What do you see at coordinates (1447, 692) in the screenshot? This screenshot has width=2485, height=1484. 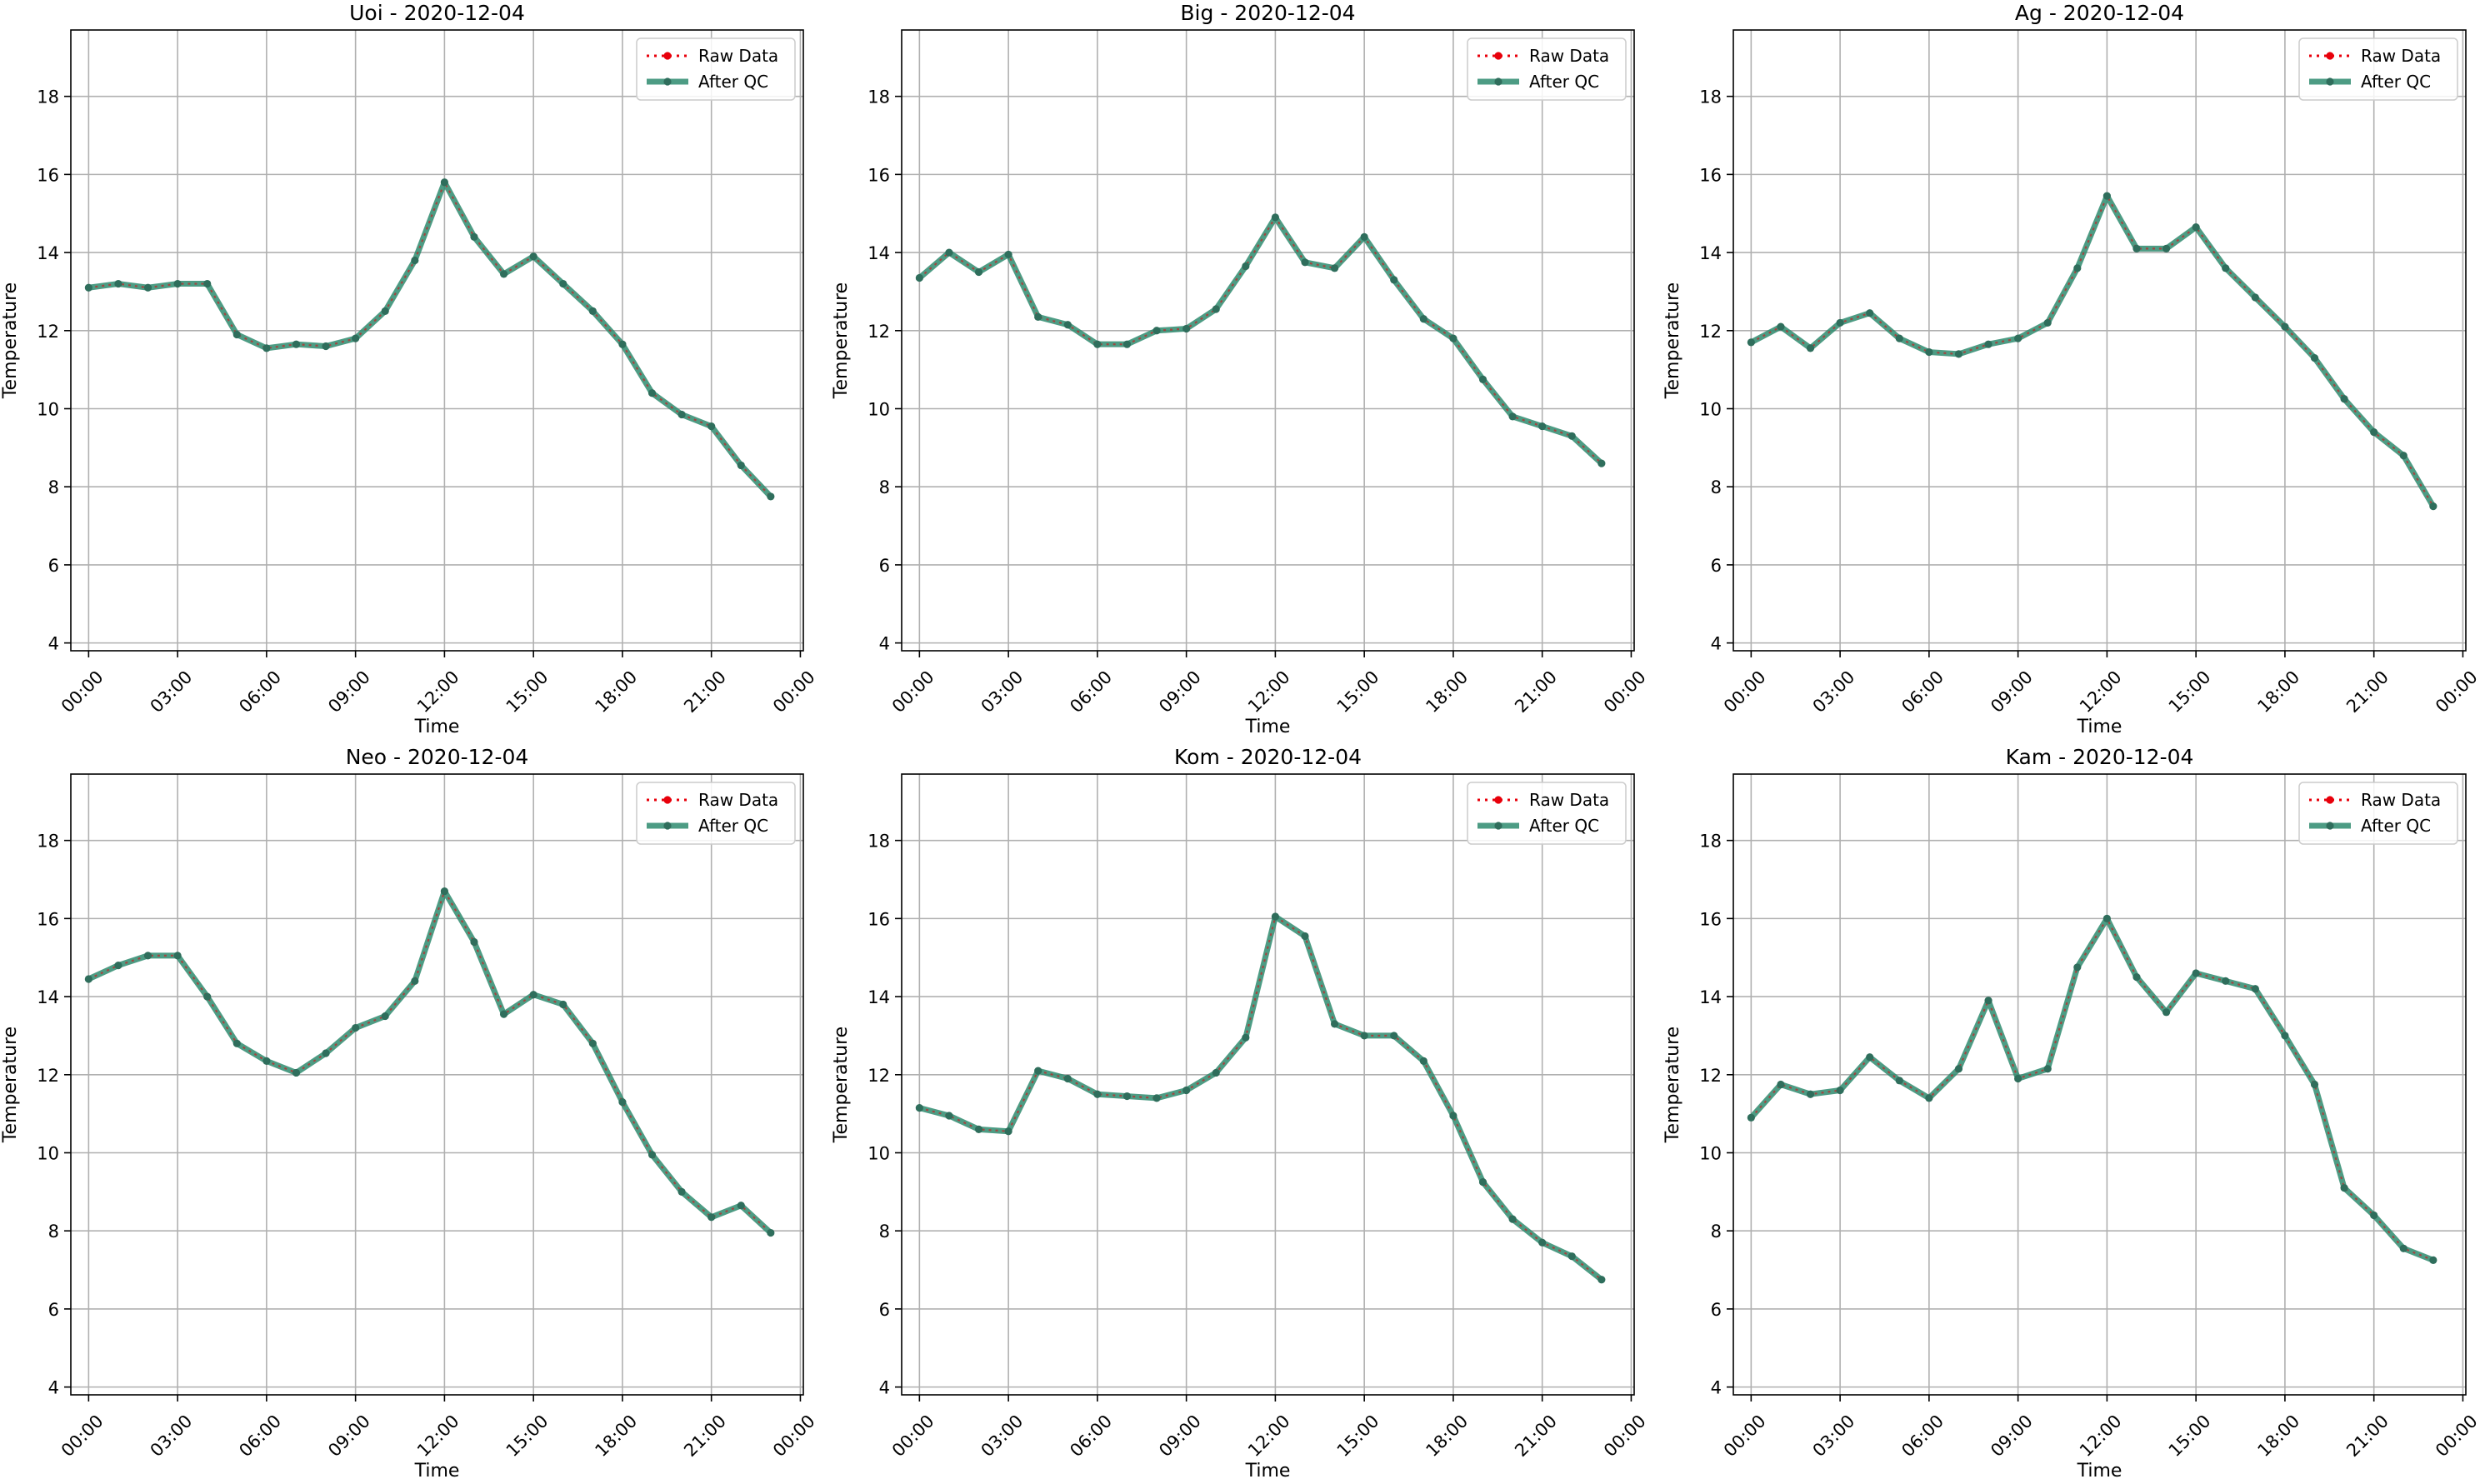 I see `x-tick-label: 18:00` at bounding box center [1447, 692].